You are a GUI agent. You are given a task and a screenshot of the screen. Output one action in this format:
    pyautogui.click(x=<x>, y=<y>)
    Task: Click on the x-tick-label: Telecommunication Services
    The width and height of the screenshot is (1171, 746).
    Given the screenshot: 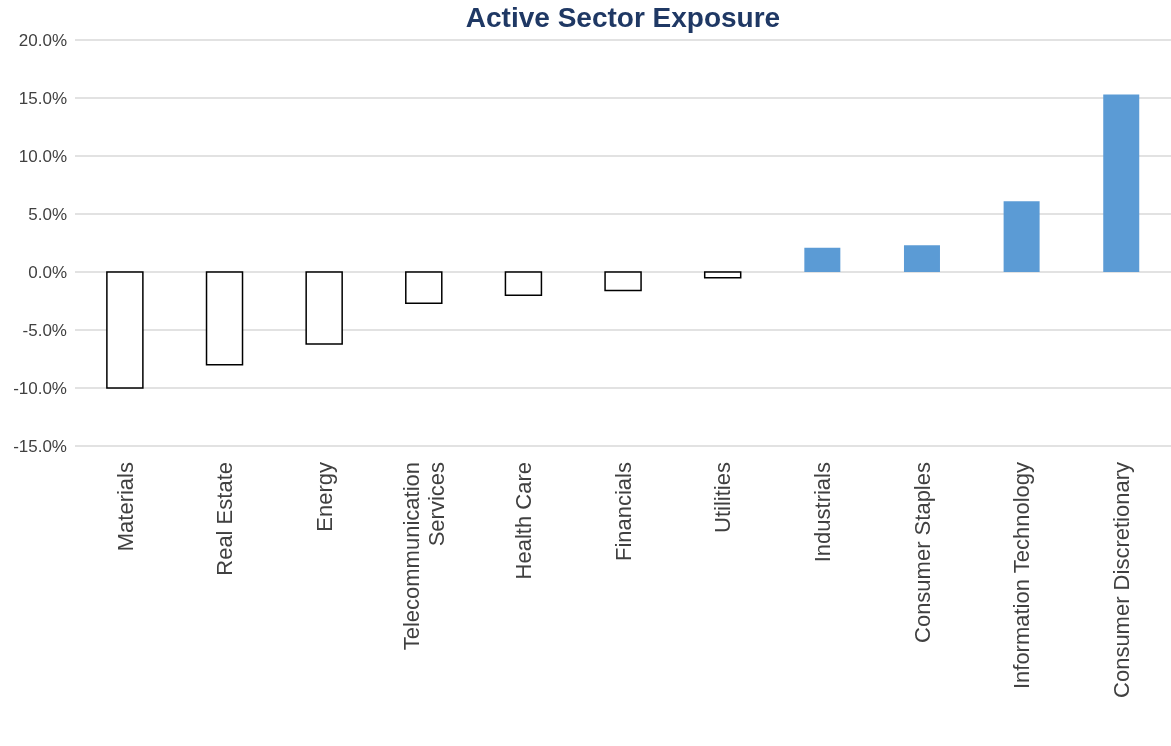 What is the action you would take?
    pyautogui.click(x=424, y=556)
    